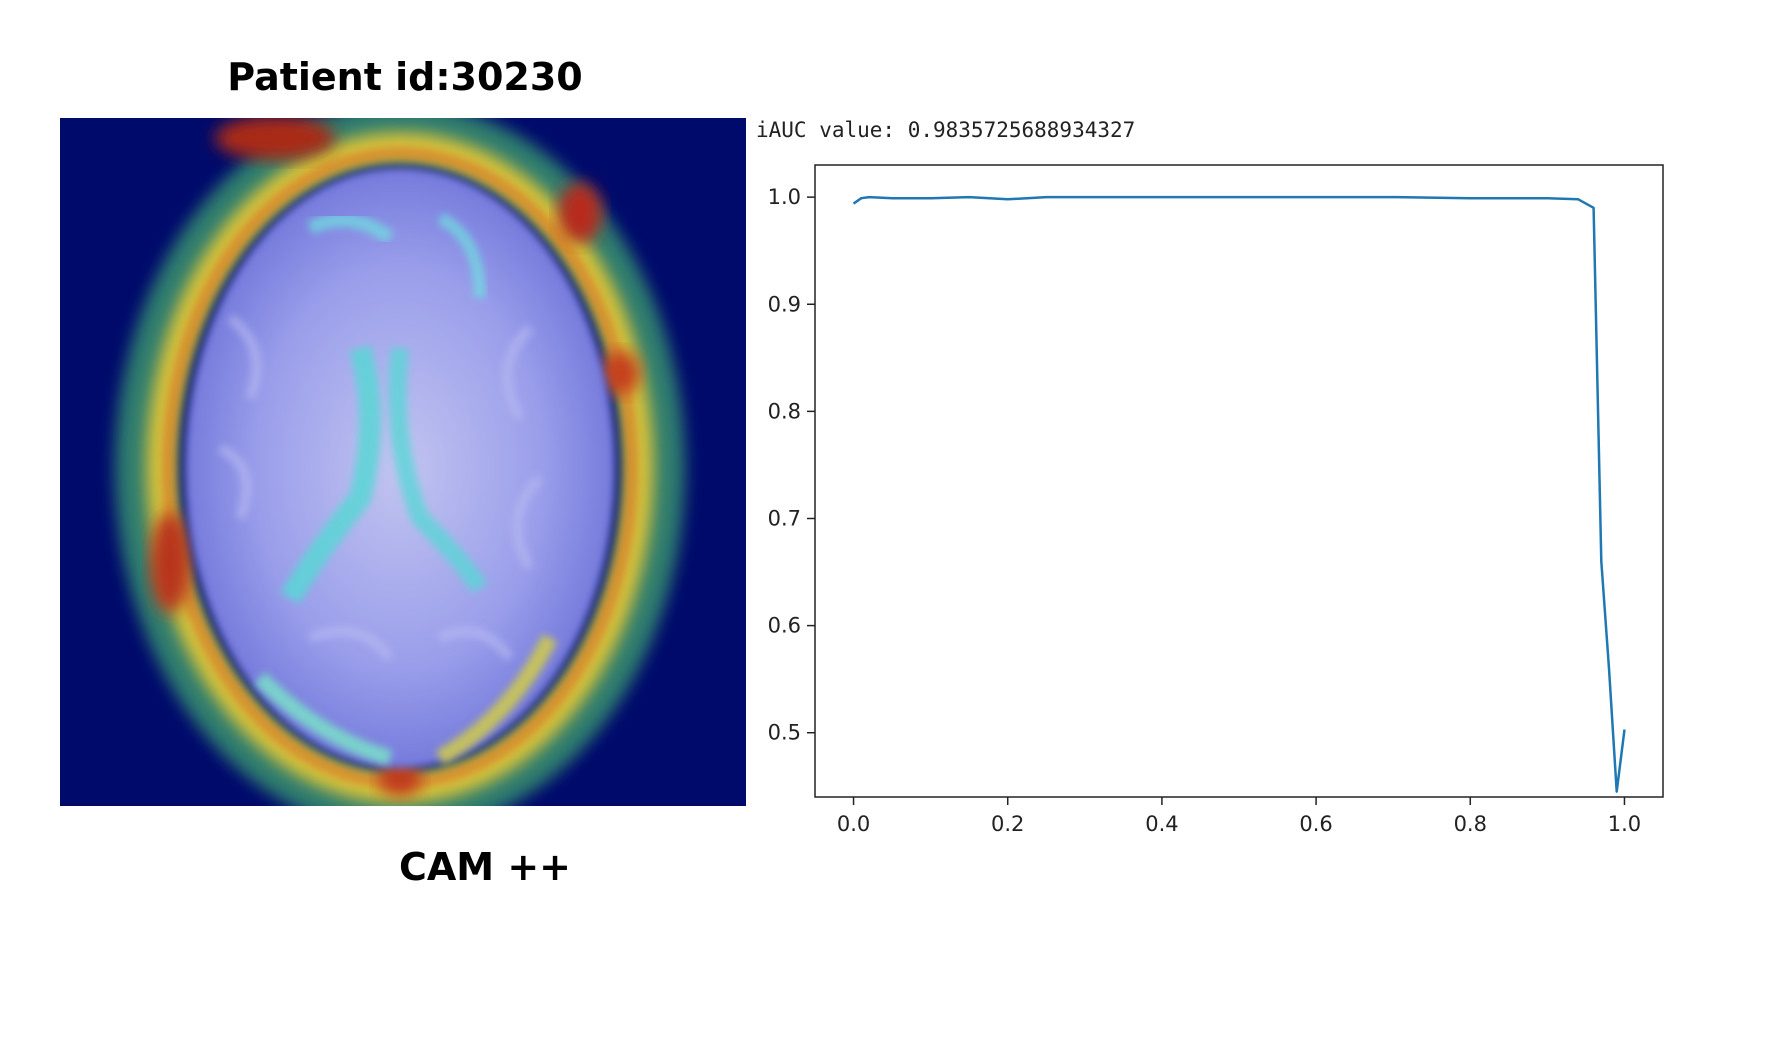  Describe the element at coordinates (1007, 824) in the screenshot. I see `x-tick-label: 0.2` at that location.